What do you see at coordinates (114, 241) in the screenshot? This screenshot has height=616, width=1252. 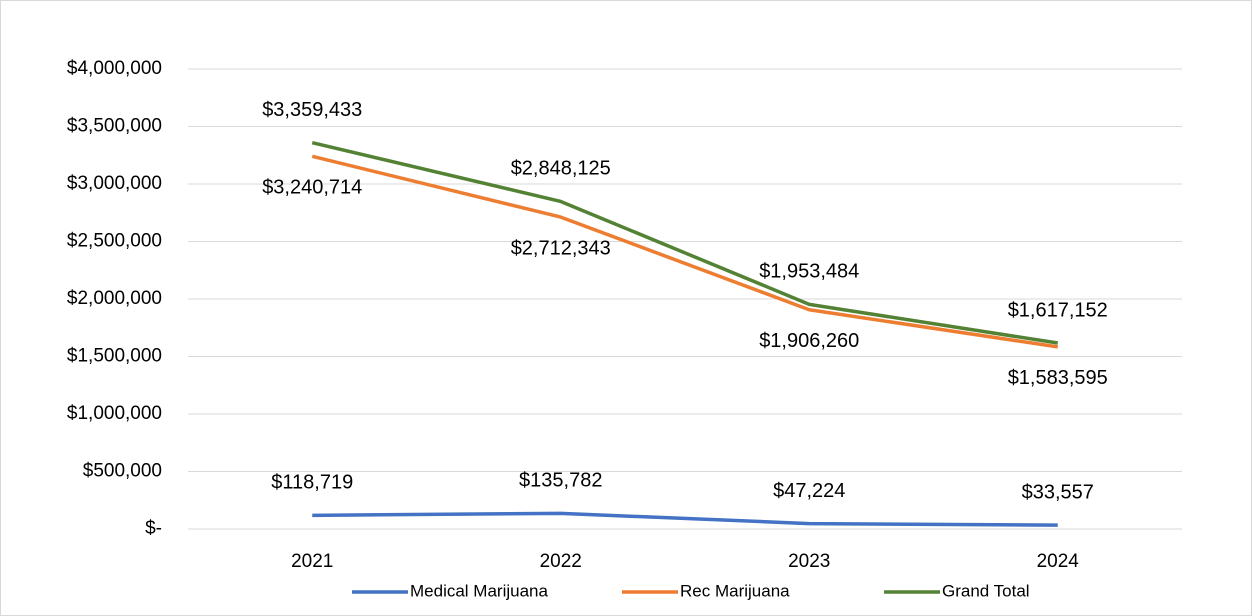 I see `y-tick-label: $2,500,000` at bounding box center [114, 241].